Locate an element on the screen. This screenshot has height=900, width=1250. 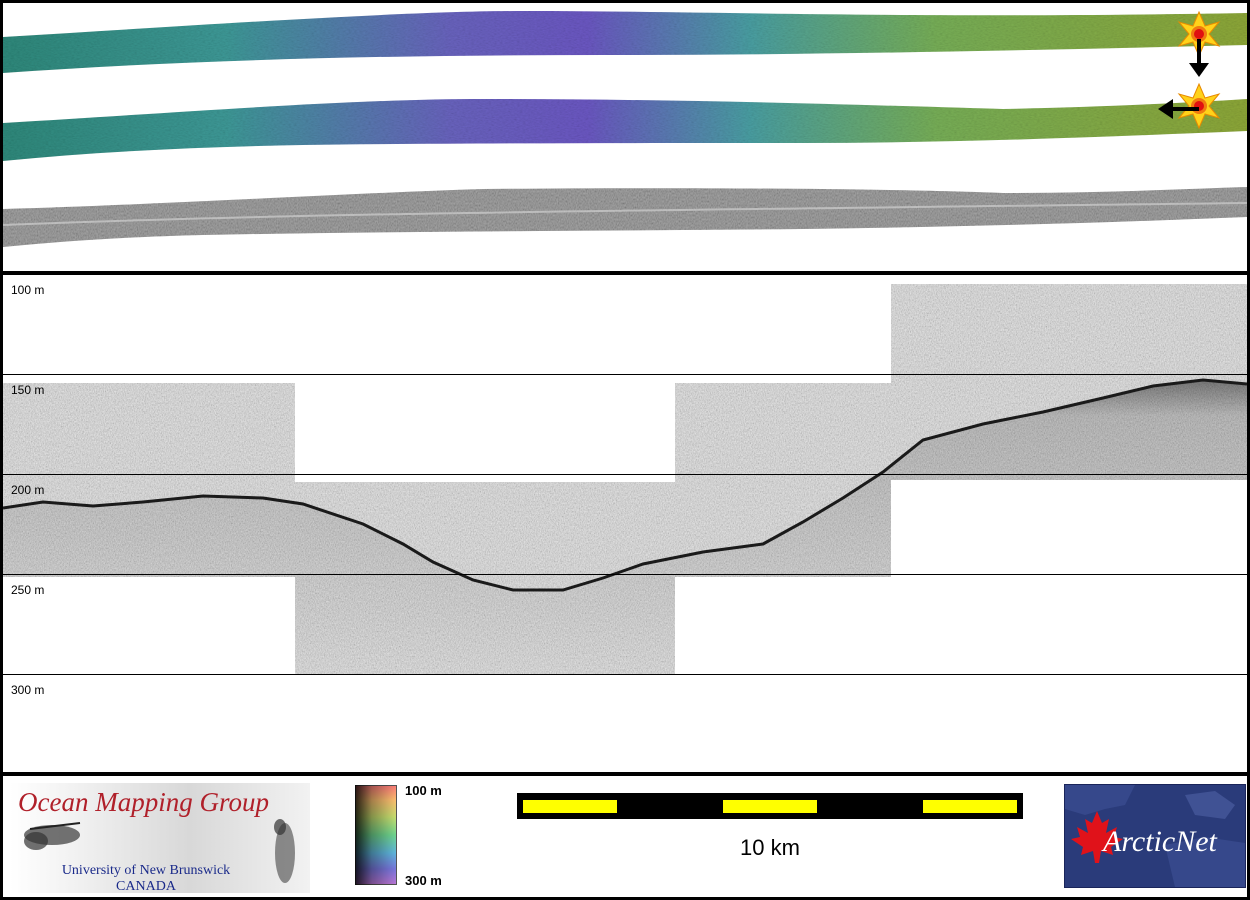
arcticnet-wordmark: ArcticNet is located at coordinates (1160, 841).